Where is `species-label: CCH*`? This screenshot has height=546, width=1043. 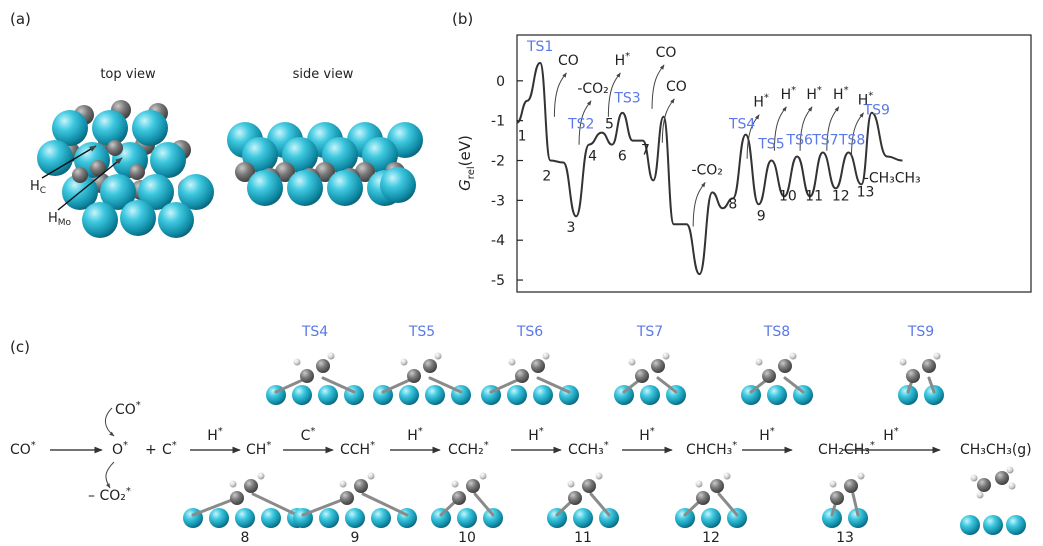
species-label: CCH* is located at coordinates (357, 449).